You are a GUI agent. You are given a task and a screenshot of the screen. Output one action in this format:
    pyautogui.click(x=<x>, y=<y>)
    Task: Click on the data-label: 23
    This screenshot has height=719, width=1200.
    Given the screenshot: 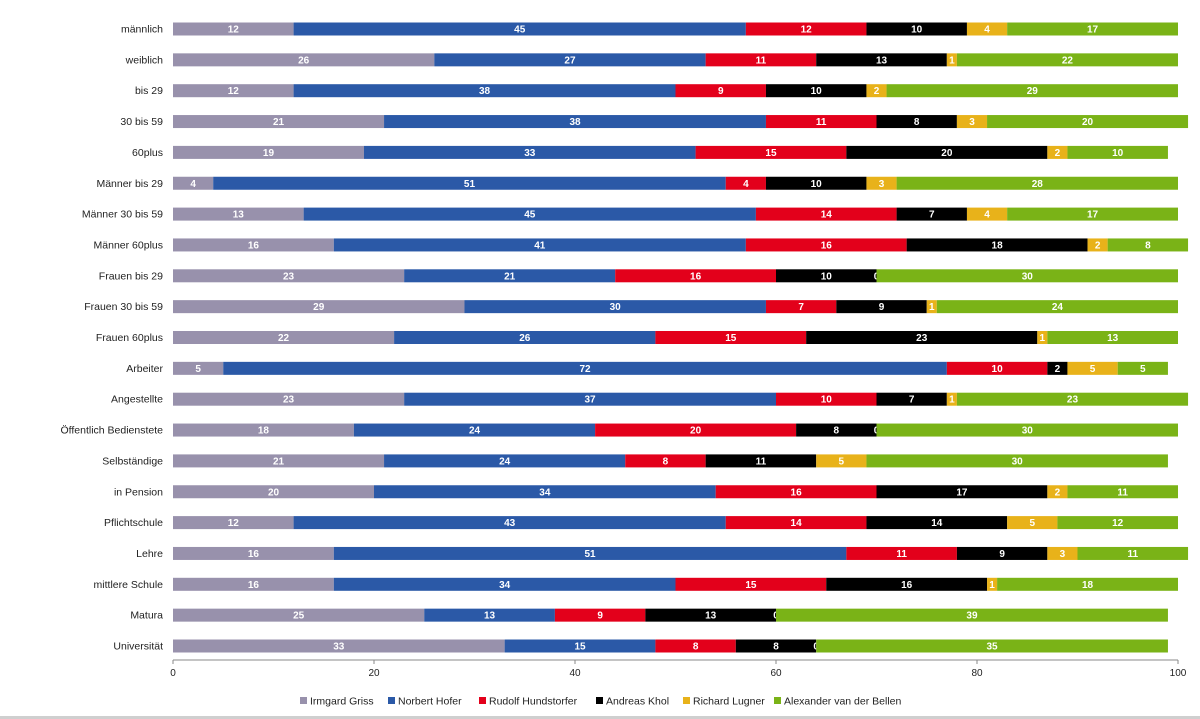 What is the action you would take?
    pyautogui.click(x=922, y=338)
    